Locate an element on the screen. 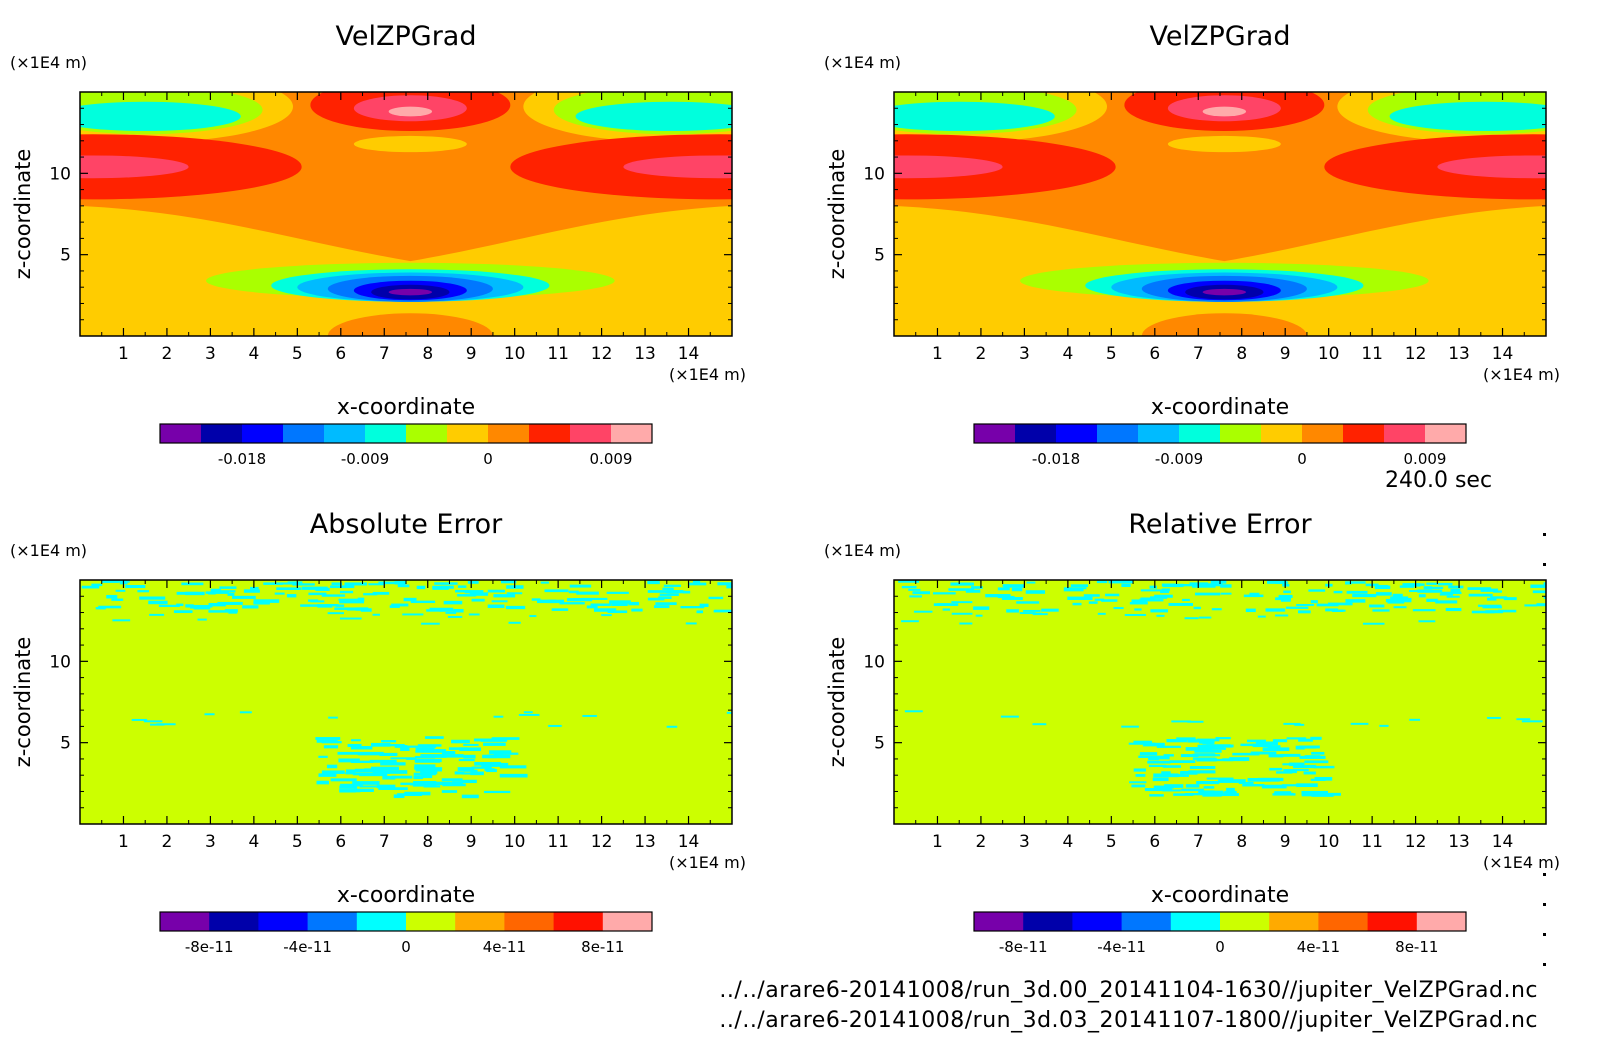 Image resolution: width=1604 pixels, height=1054 pixels. time-label: 240.0 sec is located at coordinates (1439, 480).